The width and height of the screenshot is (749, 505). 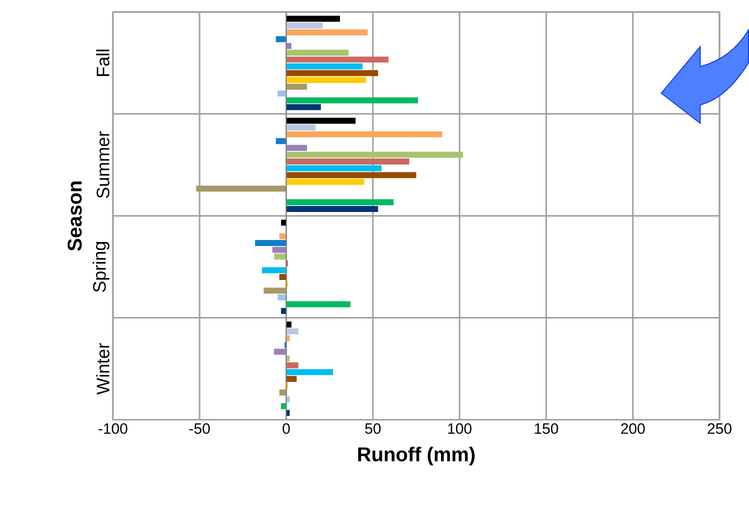 What do you see at coordinates (103, 164) in the screenshot?
I see `y-tick-label: Summer` at bounding box center [103, 164].